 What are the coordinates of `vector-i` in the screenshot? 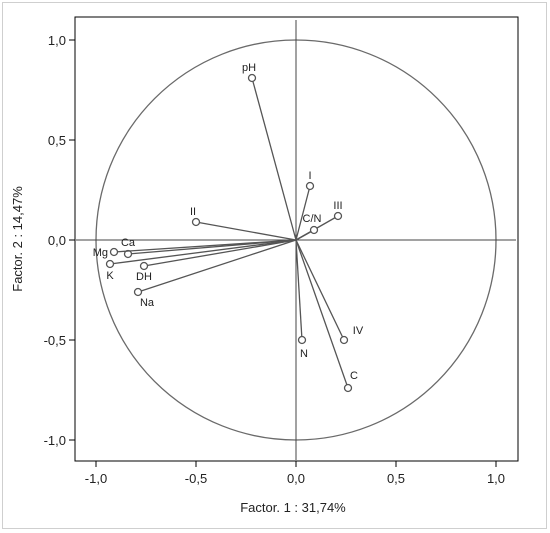 It's located at (303, 213).